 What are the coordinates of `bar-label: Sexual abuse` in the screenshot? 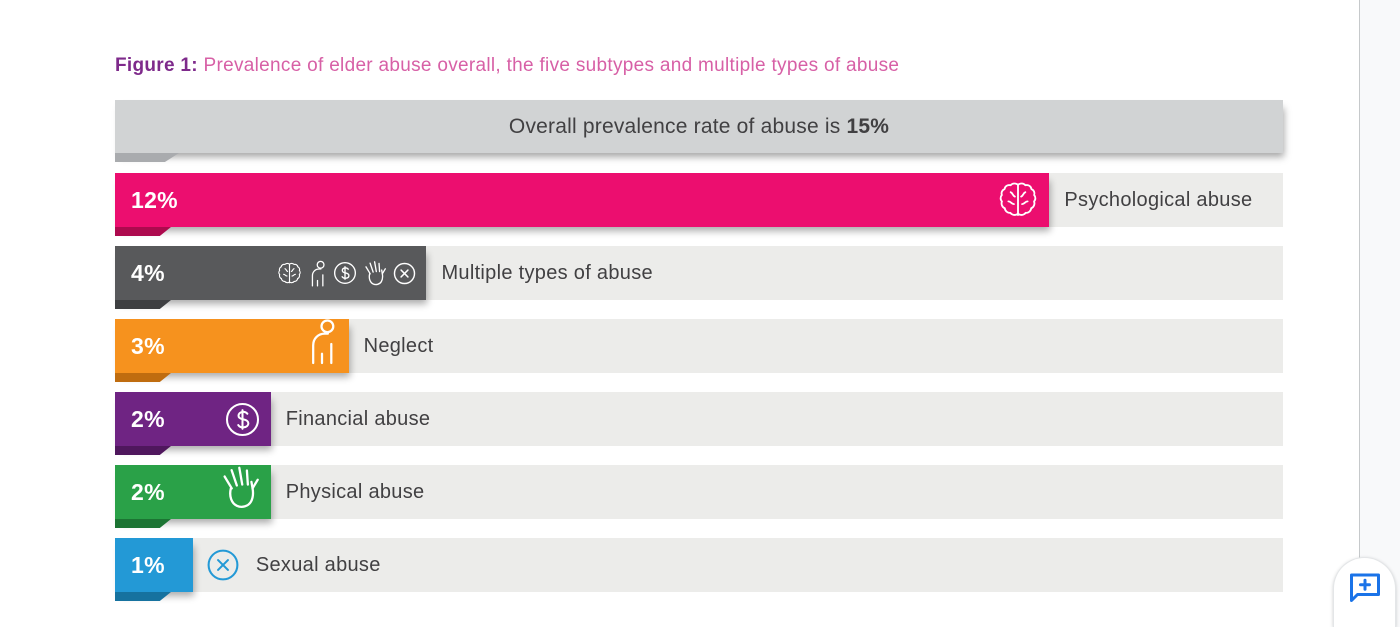 It's located at (318, 564).